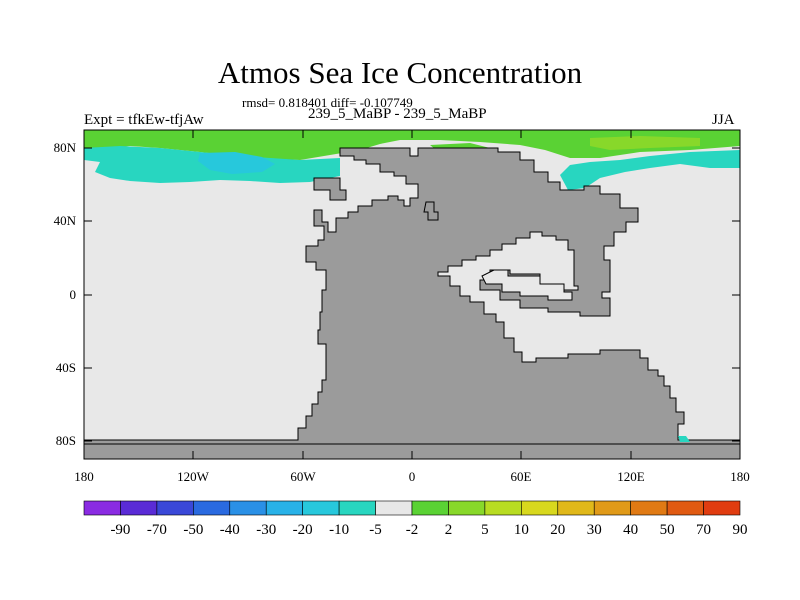 This screenshot has height=600, width=800. I want to click on colorbar-label: 2, so click(449, 530).